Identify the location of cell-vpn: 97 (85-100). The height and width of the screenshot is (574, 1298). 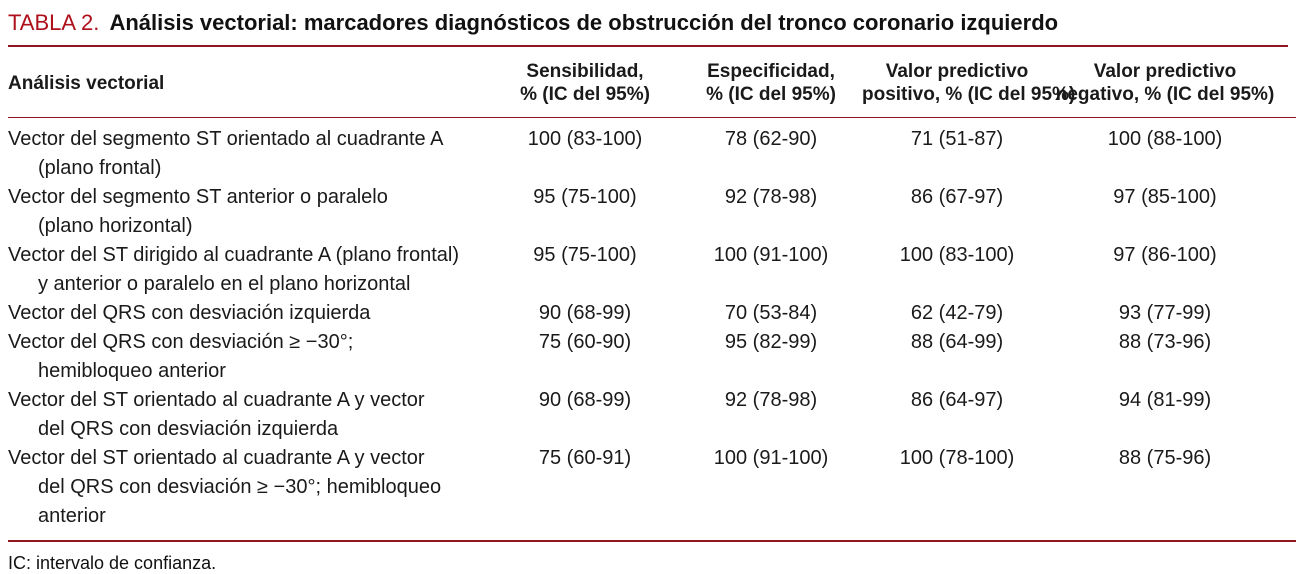
(1165, 197).